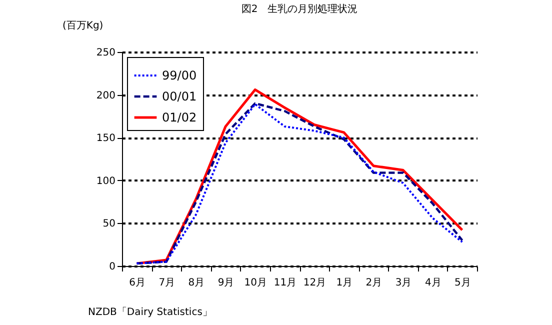 This screenshot has width=552, height=325. I want to click on x-tick-label: 2月, so click(374, 283).